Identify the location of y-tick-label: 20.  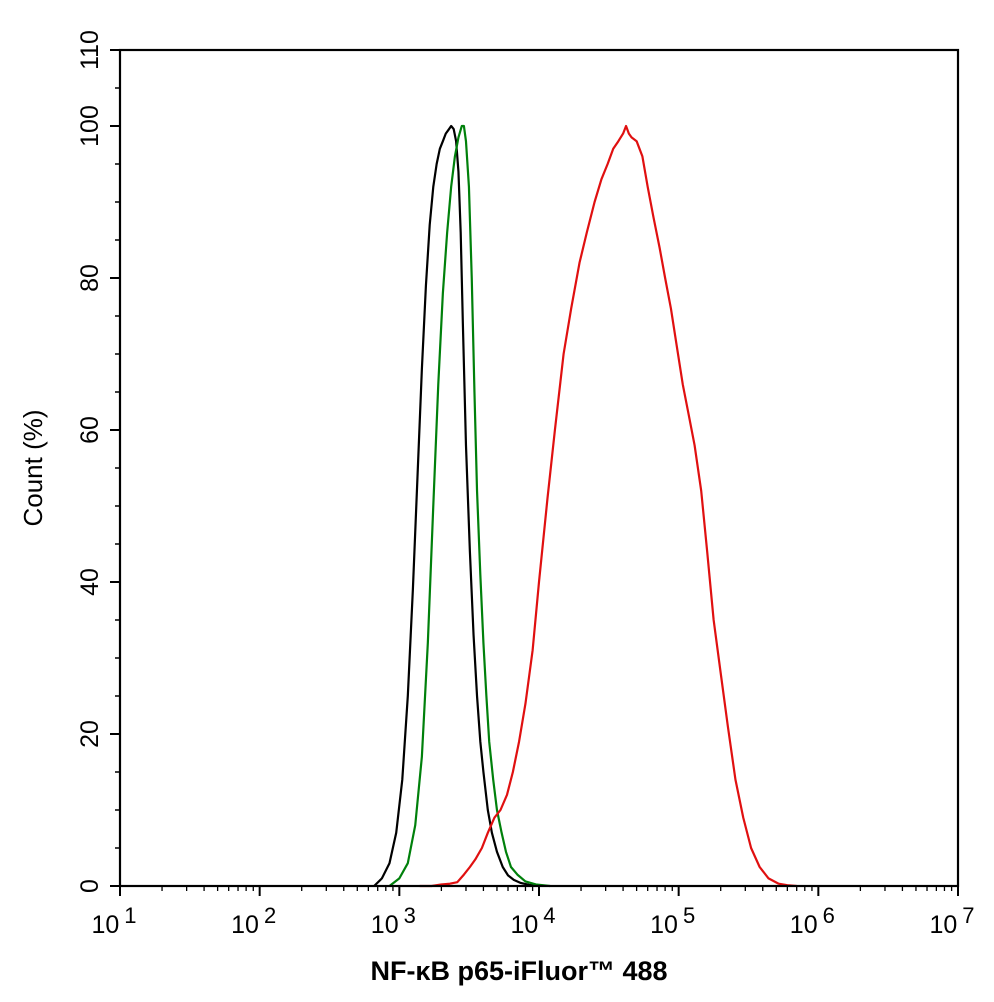
(90, 734).